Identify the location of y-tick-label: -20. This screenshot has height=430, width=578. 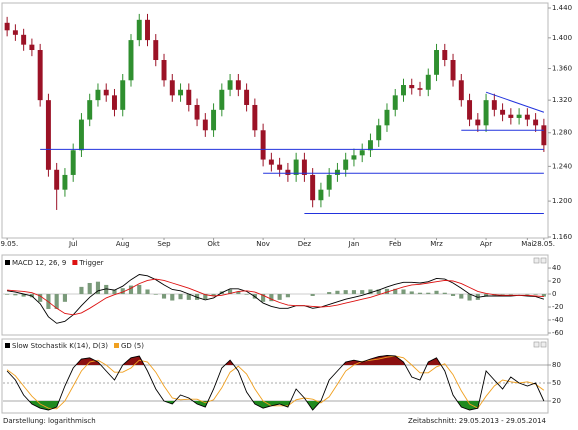
(557, 307).